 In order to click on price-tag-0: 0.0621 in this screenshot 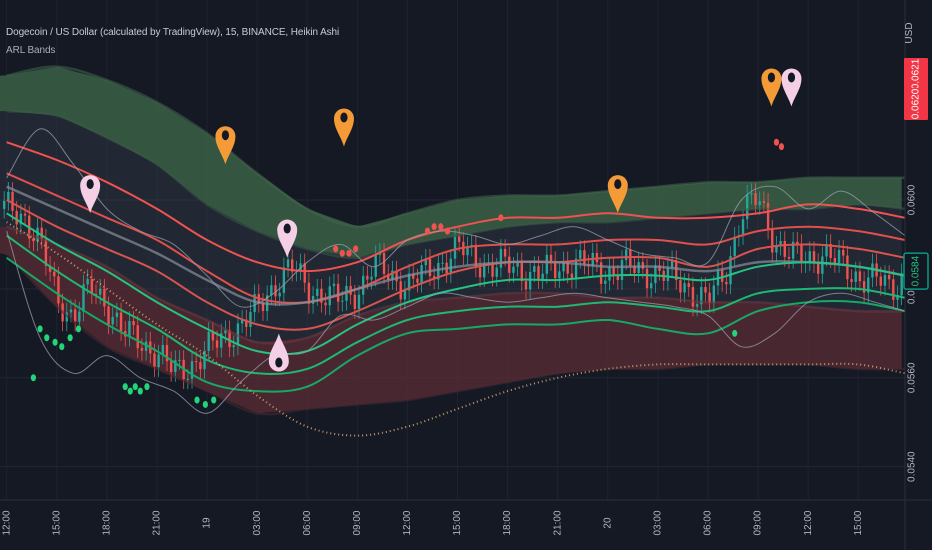, I will do `click(916, 74)`.